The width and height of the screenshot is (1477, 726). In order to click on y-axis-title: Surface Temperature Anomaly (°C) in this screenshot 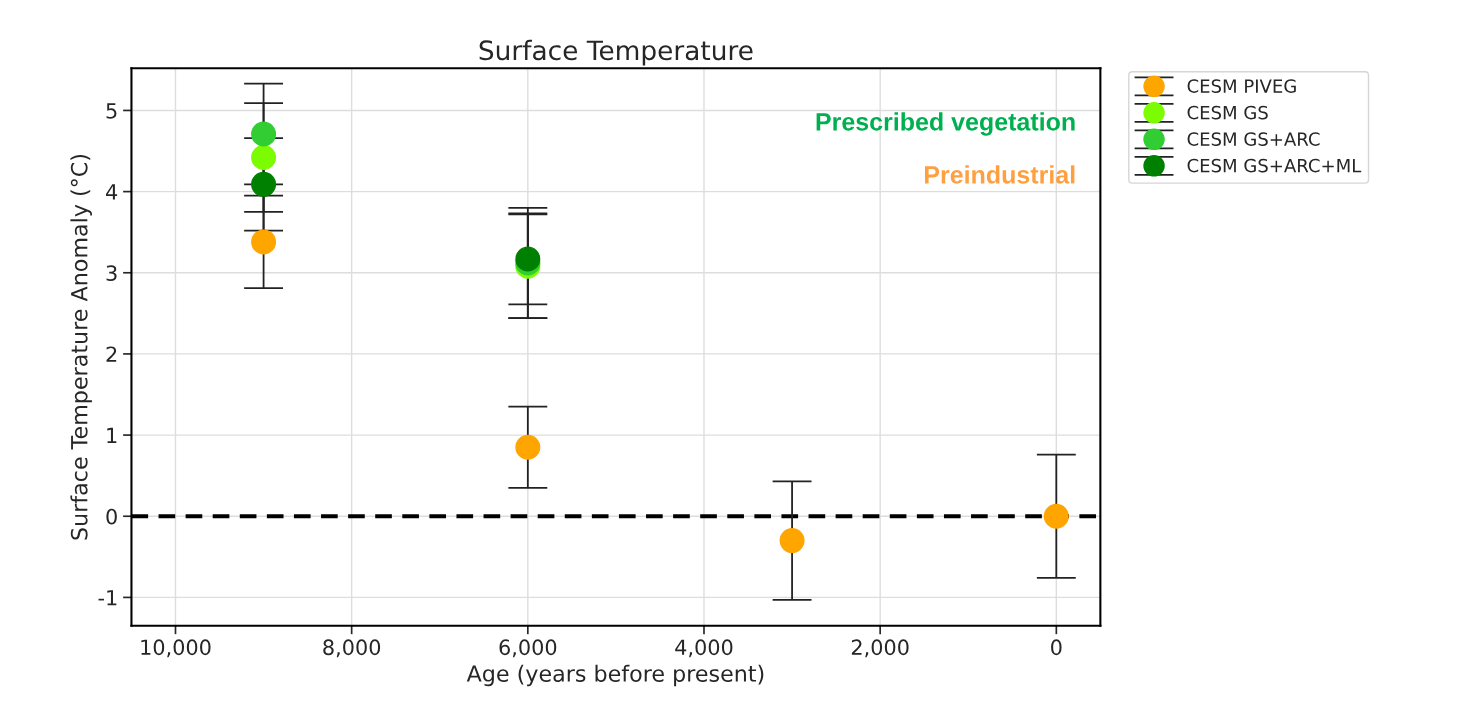, I will do `click(81, 347)`.